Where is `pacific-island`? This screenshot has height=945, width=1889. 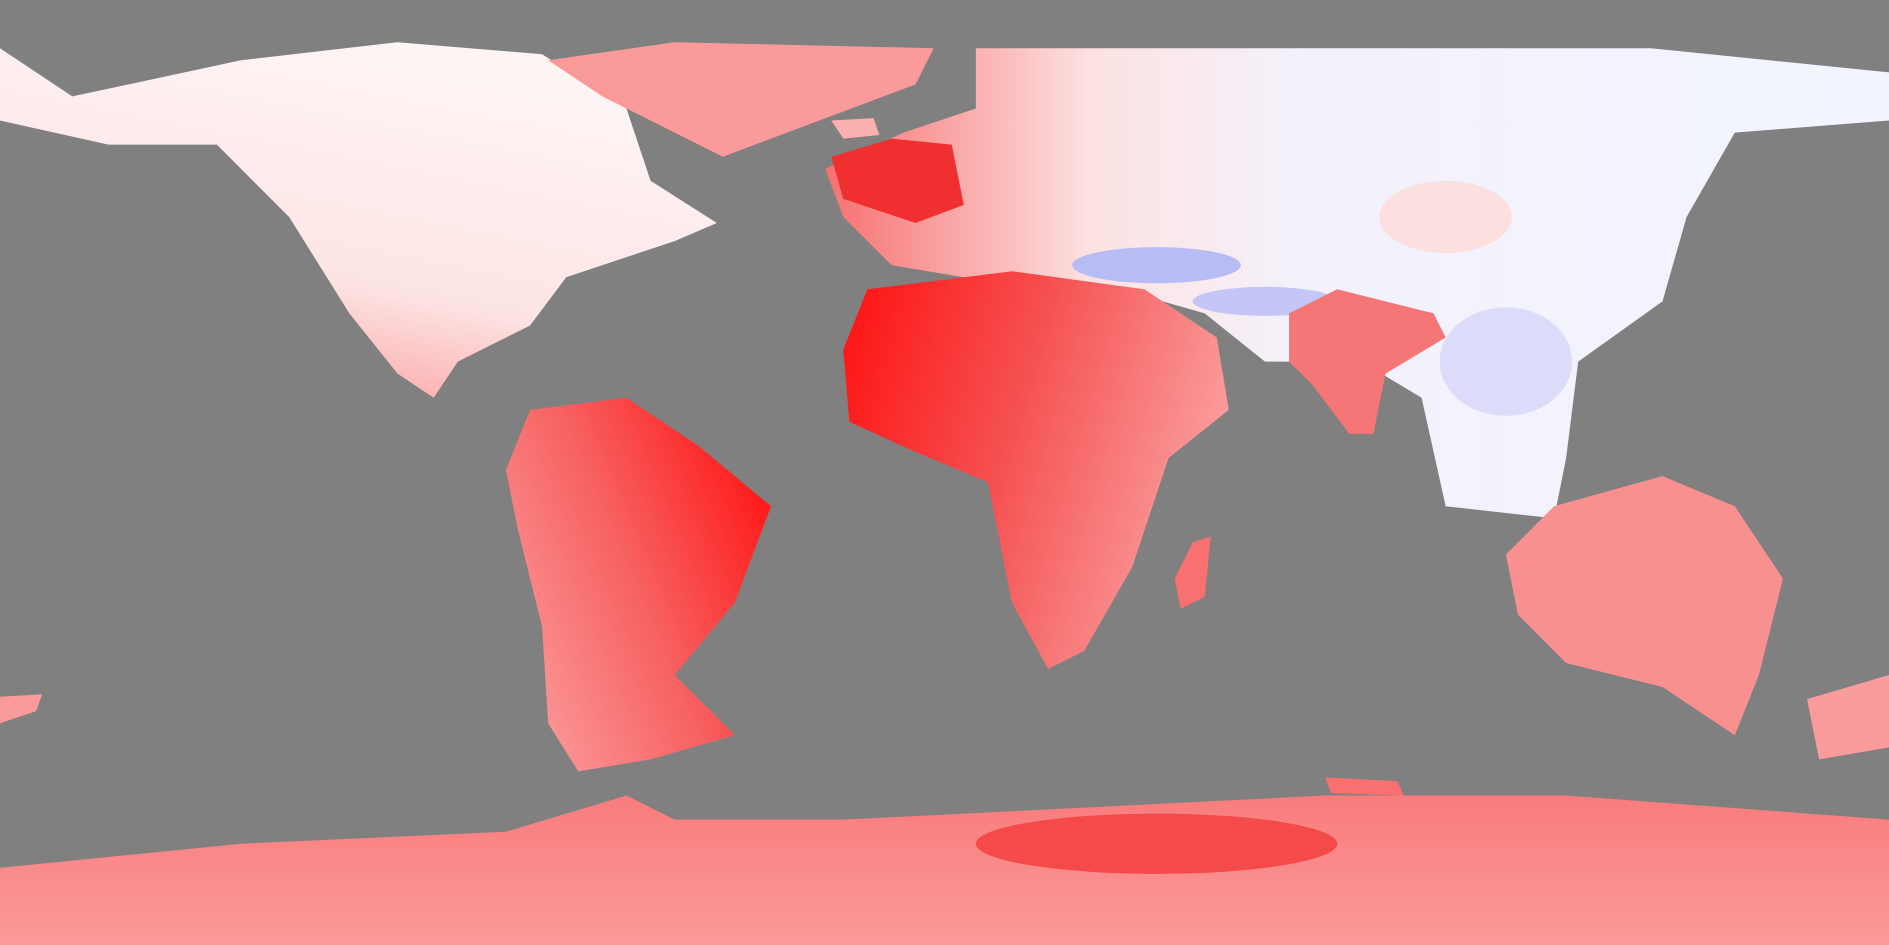
pacific-island is located at coordinates (21, 709).